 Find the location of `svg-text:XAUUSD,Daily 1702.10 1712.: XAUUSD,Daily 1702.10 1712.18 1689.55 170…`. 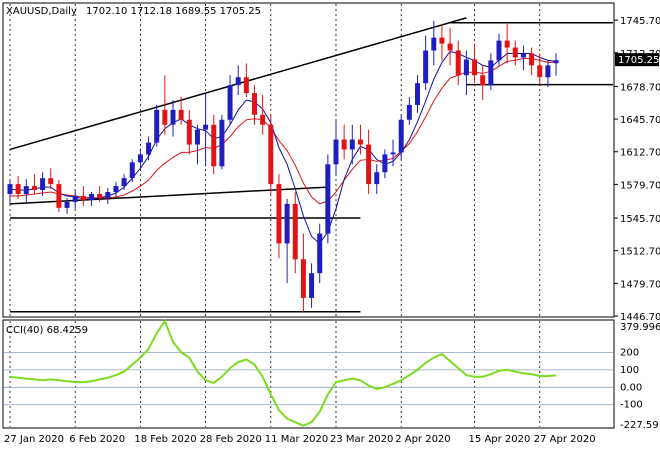

svg-text:XAUUSD,Daily 1702.10 1712.: XAUUSD,Daily 1702.10 1712.18 1689.55 170… is located at coordinates (133, 11).